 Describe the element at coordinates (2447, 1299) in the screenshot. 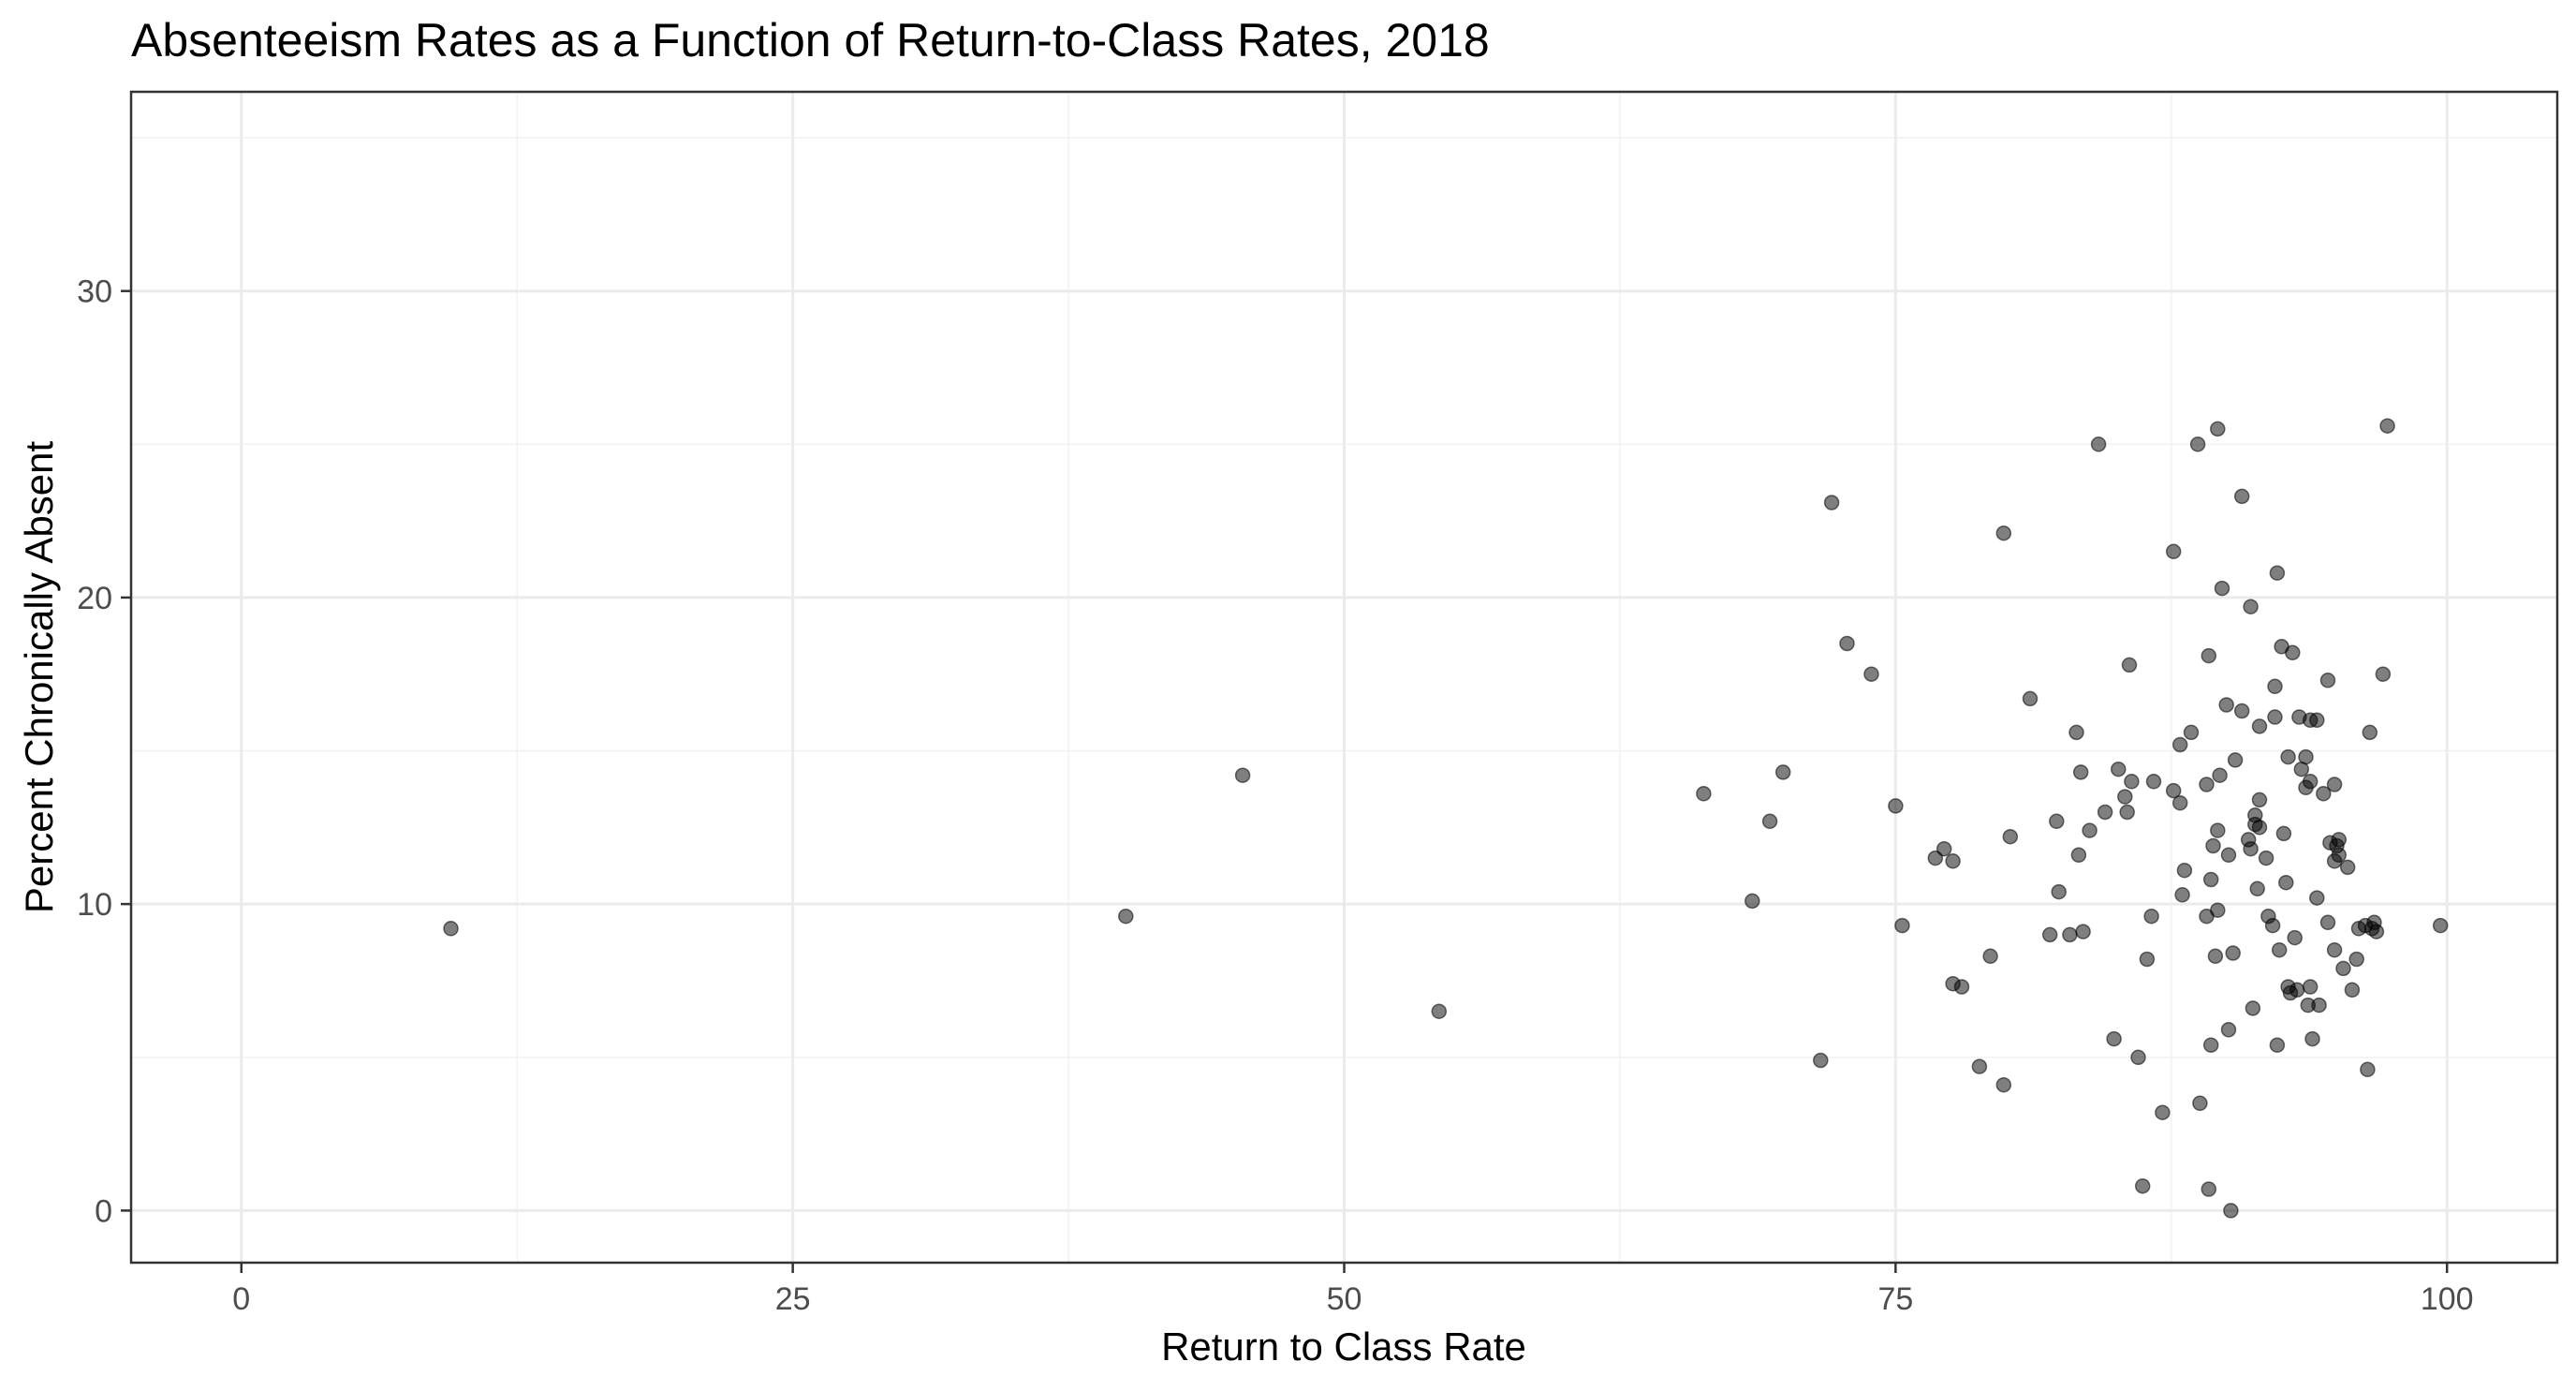

I see `x-tick-label: 100` at that location.